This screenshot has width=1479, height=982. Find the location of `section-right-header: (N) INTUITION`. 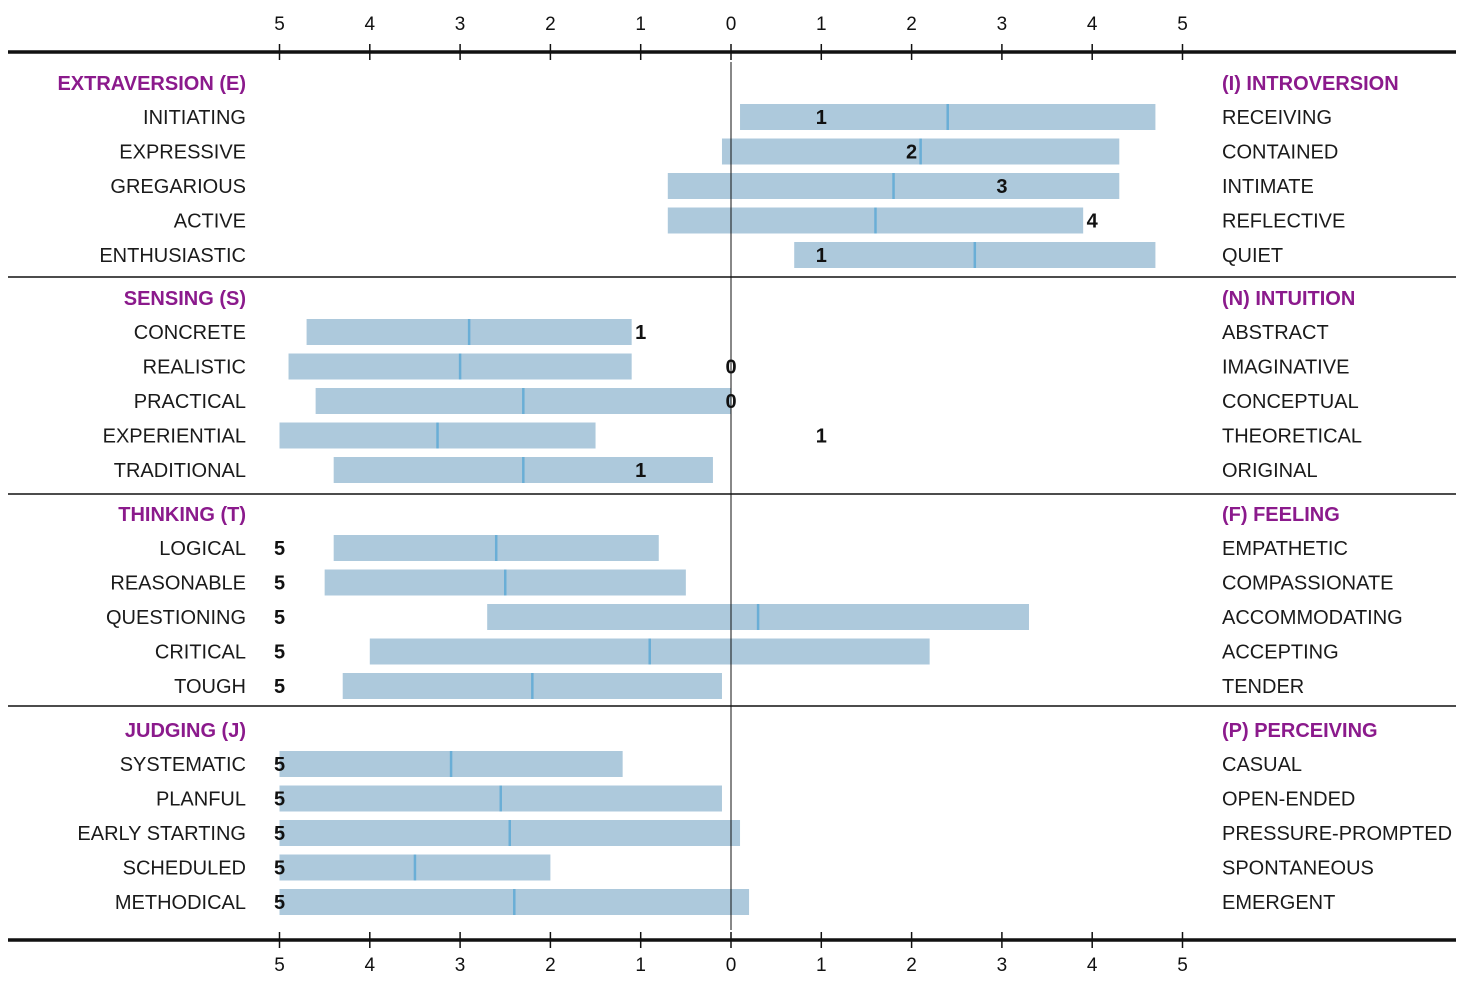

section-right-header: (N) INTUITION is located at coordinates (1288, 299).